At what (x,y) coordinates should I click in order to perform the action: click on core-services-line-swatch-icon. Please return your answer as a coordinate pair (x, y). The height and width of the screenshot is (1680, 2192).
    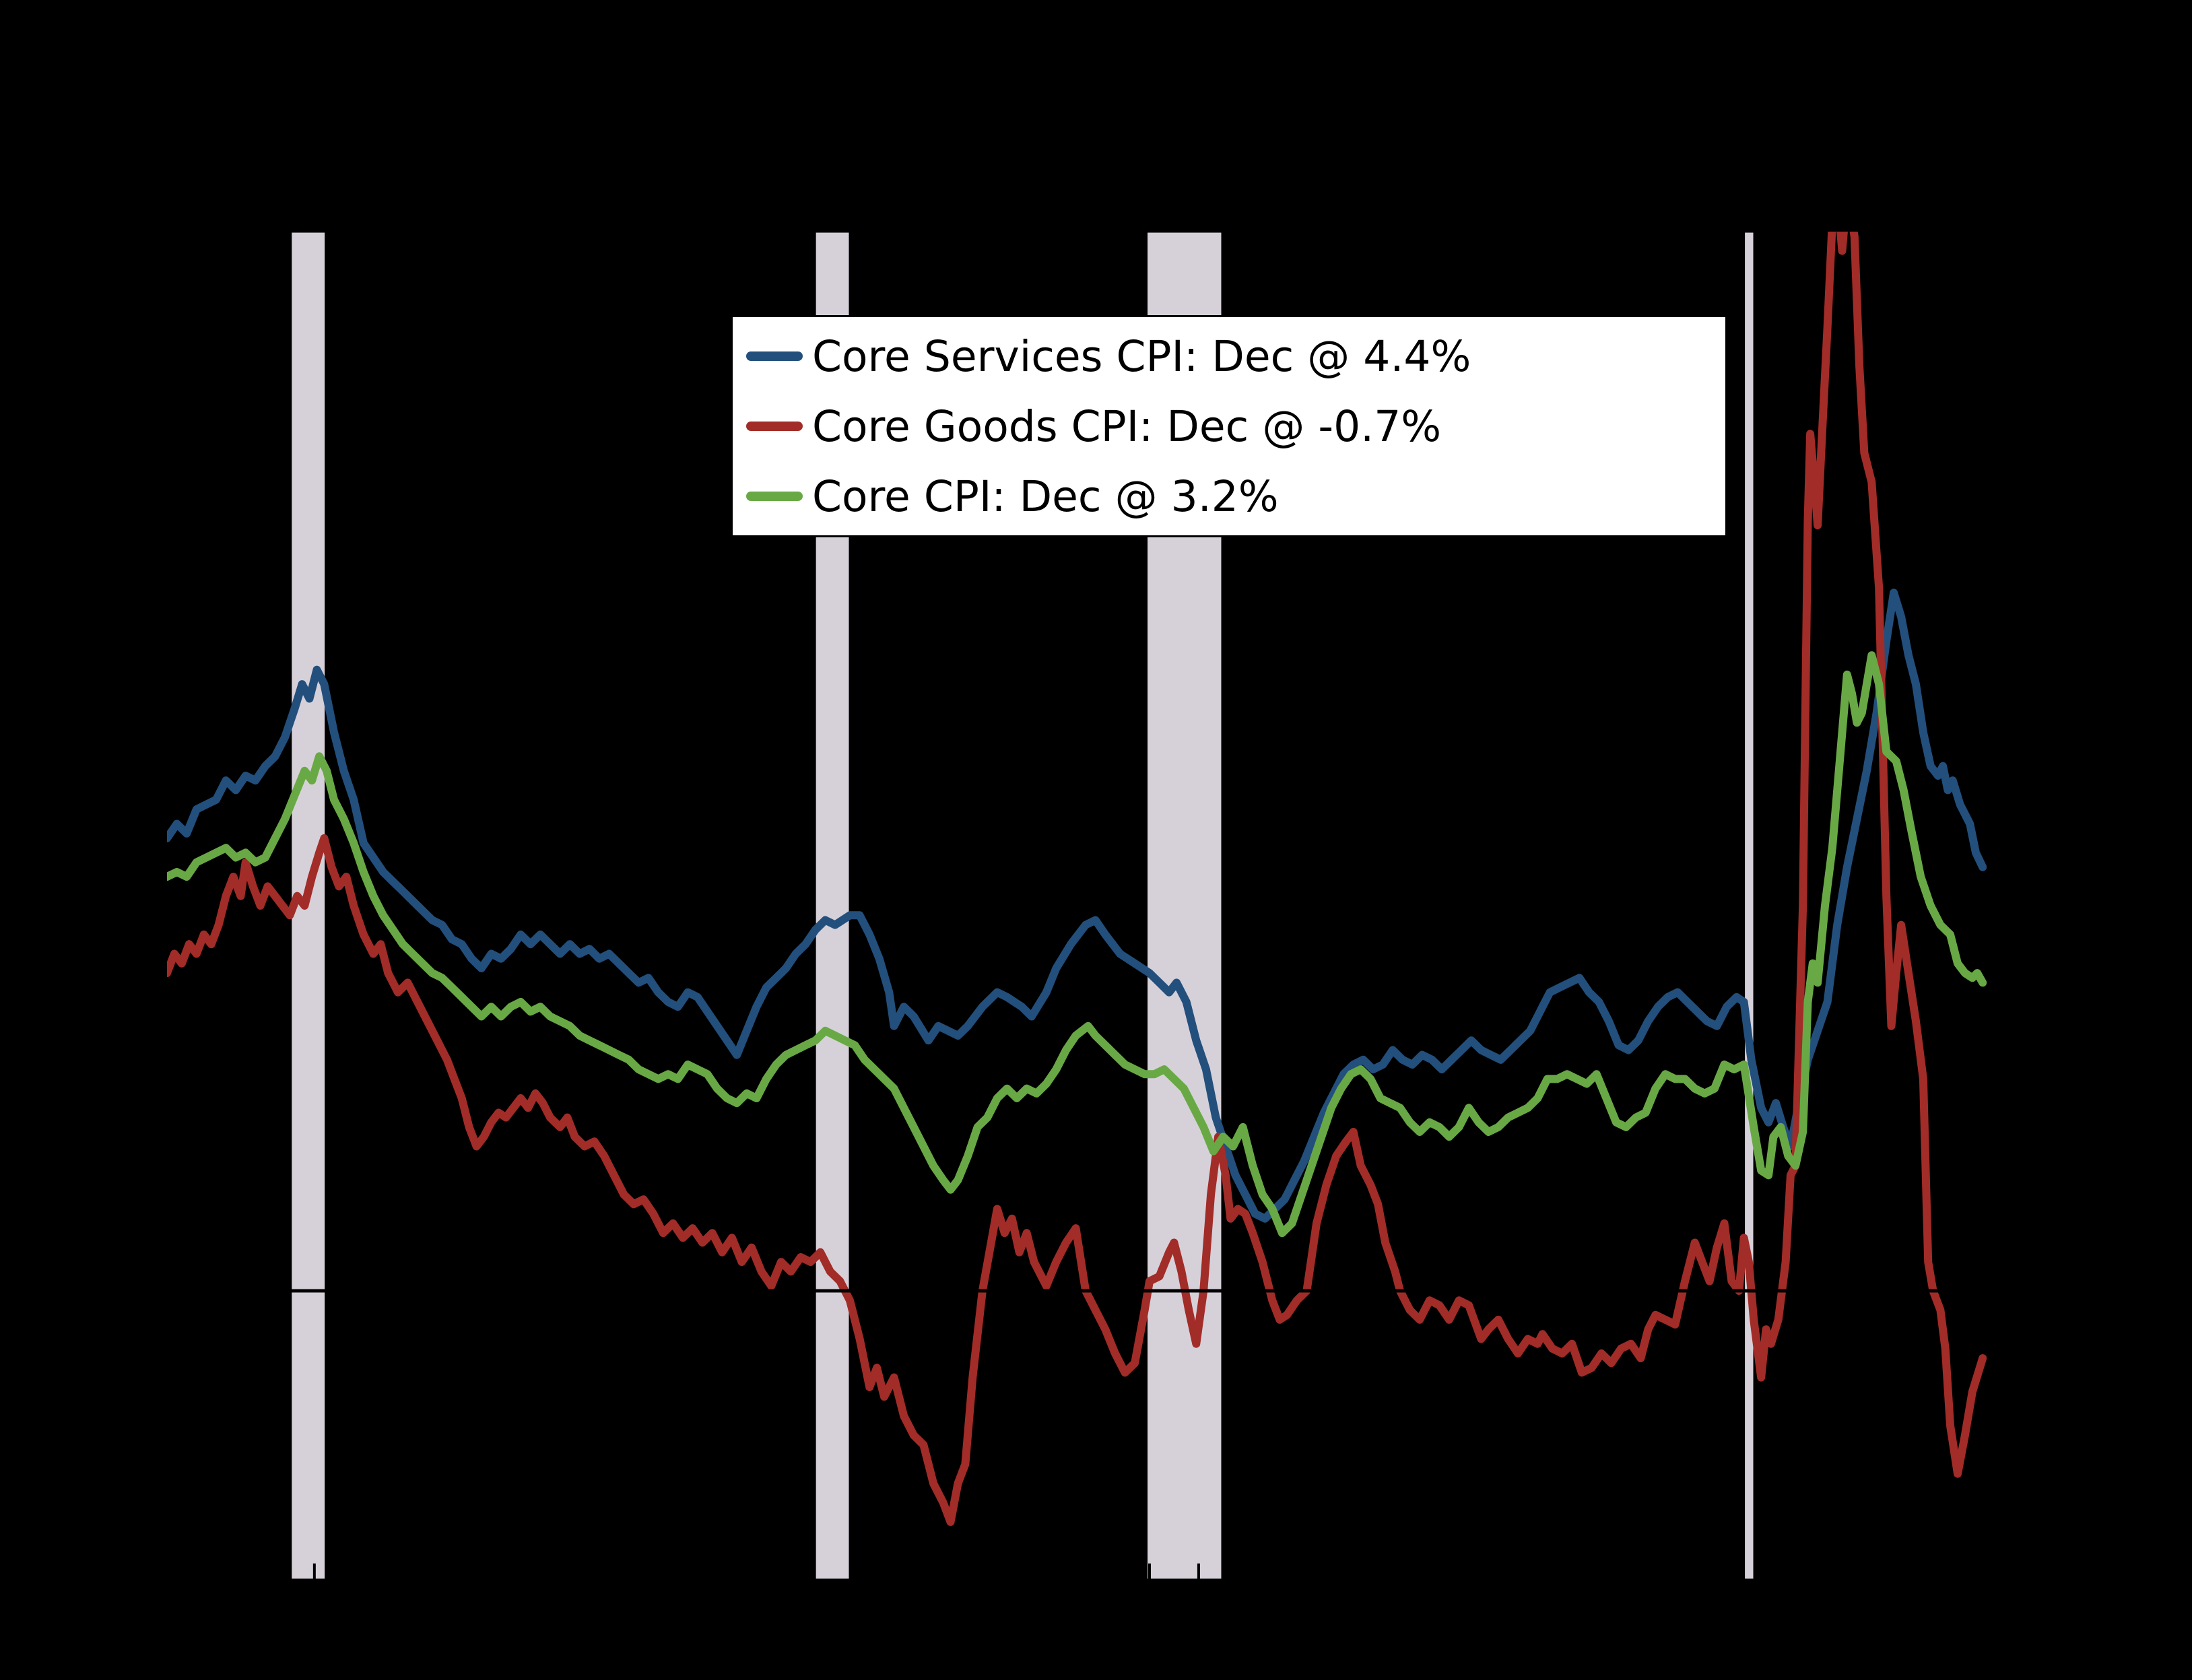
    Looking at the image, I should click on (774, 356).